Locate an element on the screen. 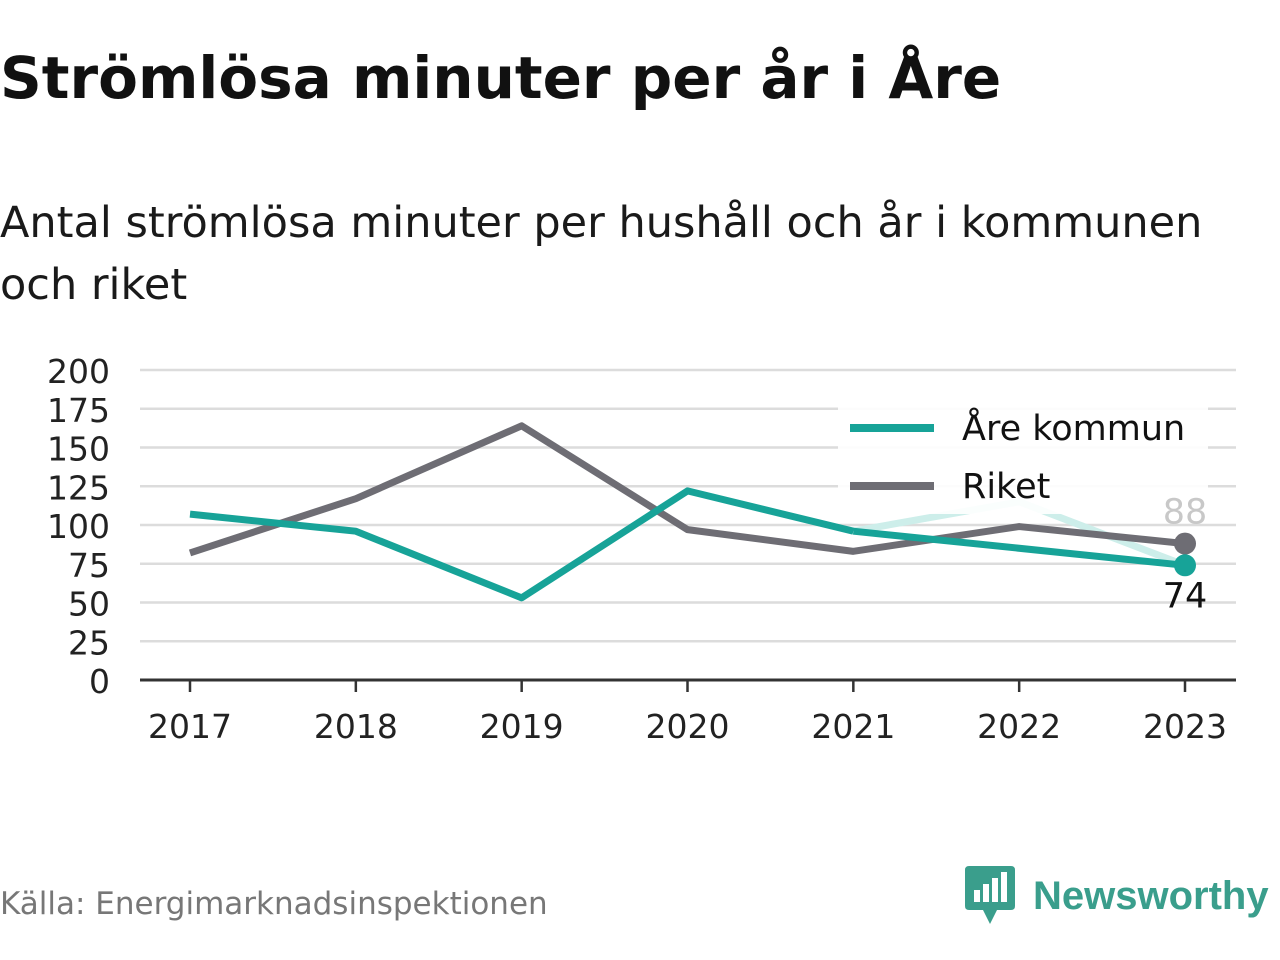 The height and width of the screenshot is (960, 1280). y-tick-label: 125 is located at coordinates (78, 487).